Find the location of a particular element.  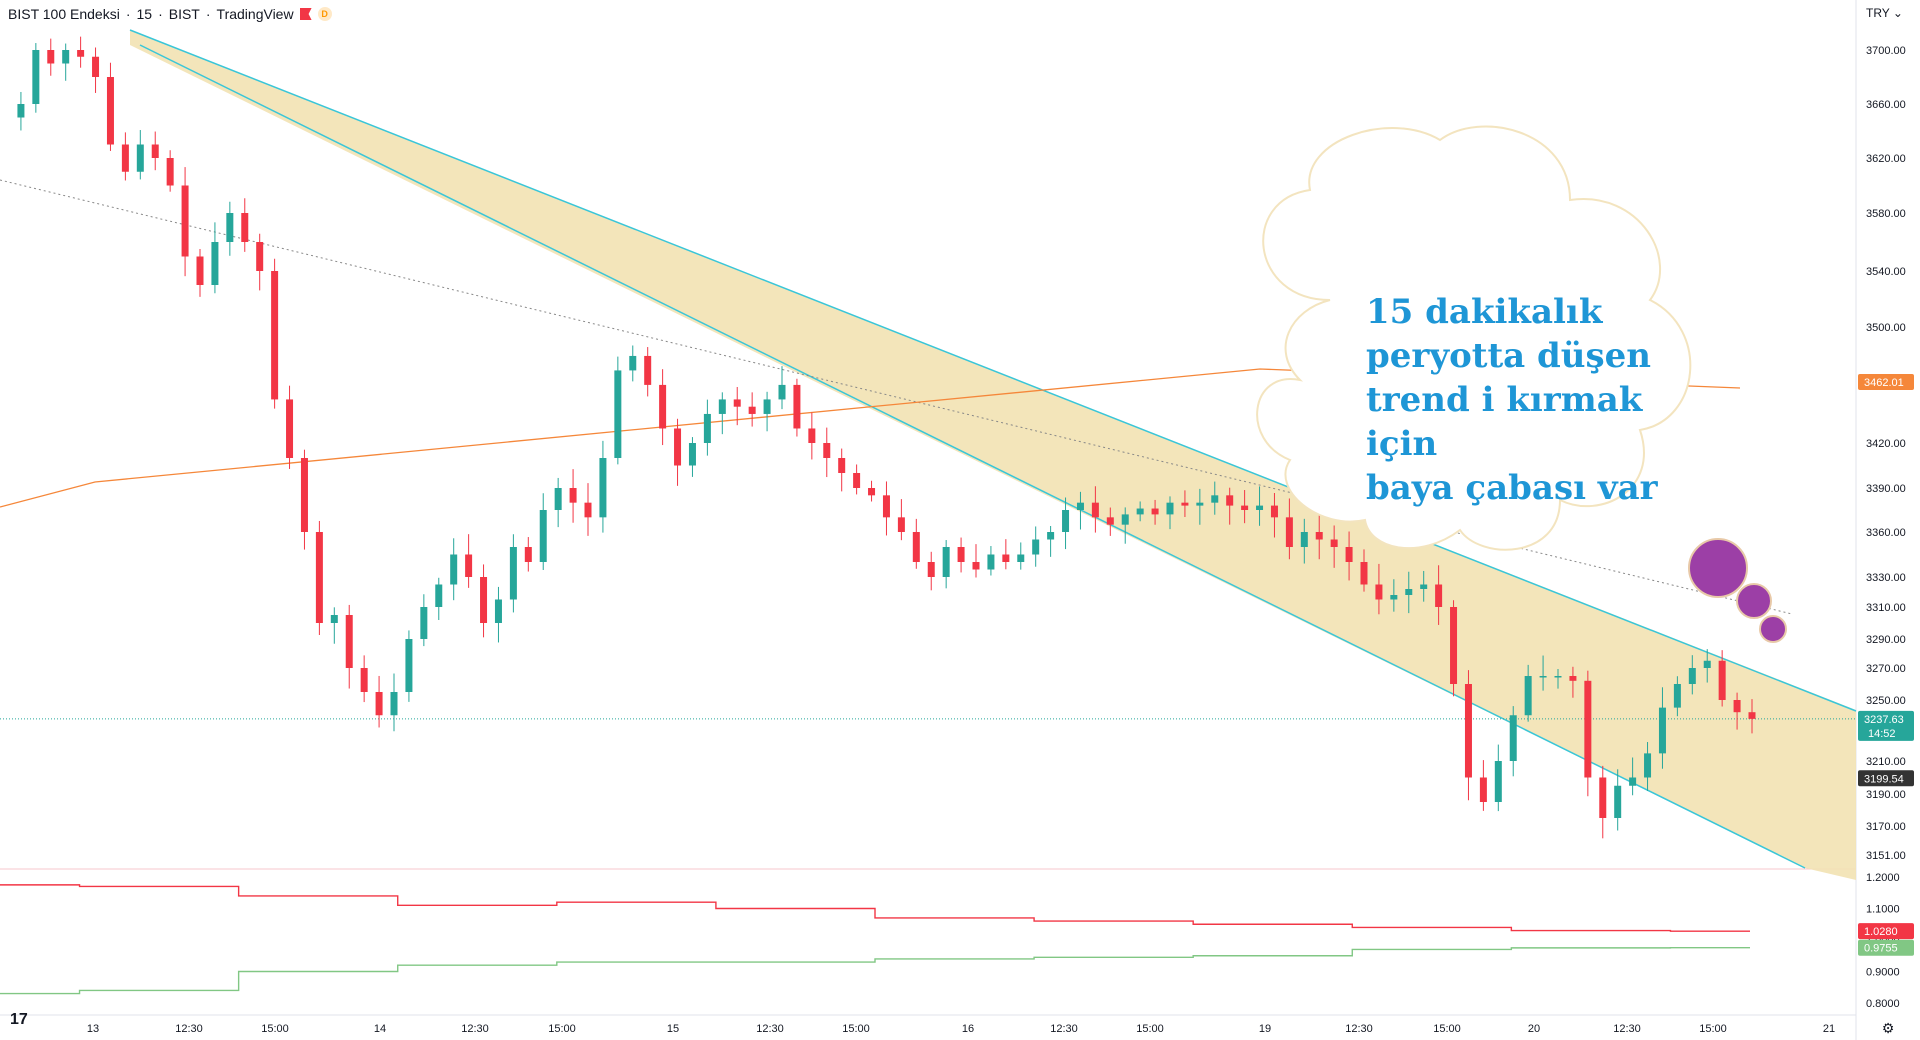

price-tick-label: 3700.00 is located at coordinates (1886, 51).